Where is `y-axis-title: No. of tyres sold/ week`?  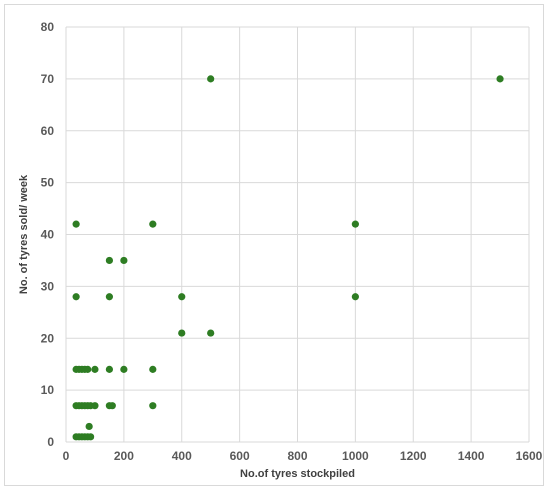 y-axis-title: No. of tyres sold/ week is located at coordinates (24, 234).